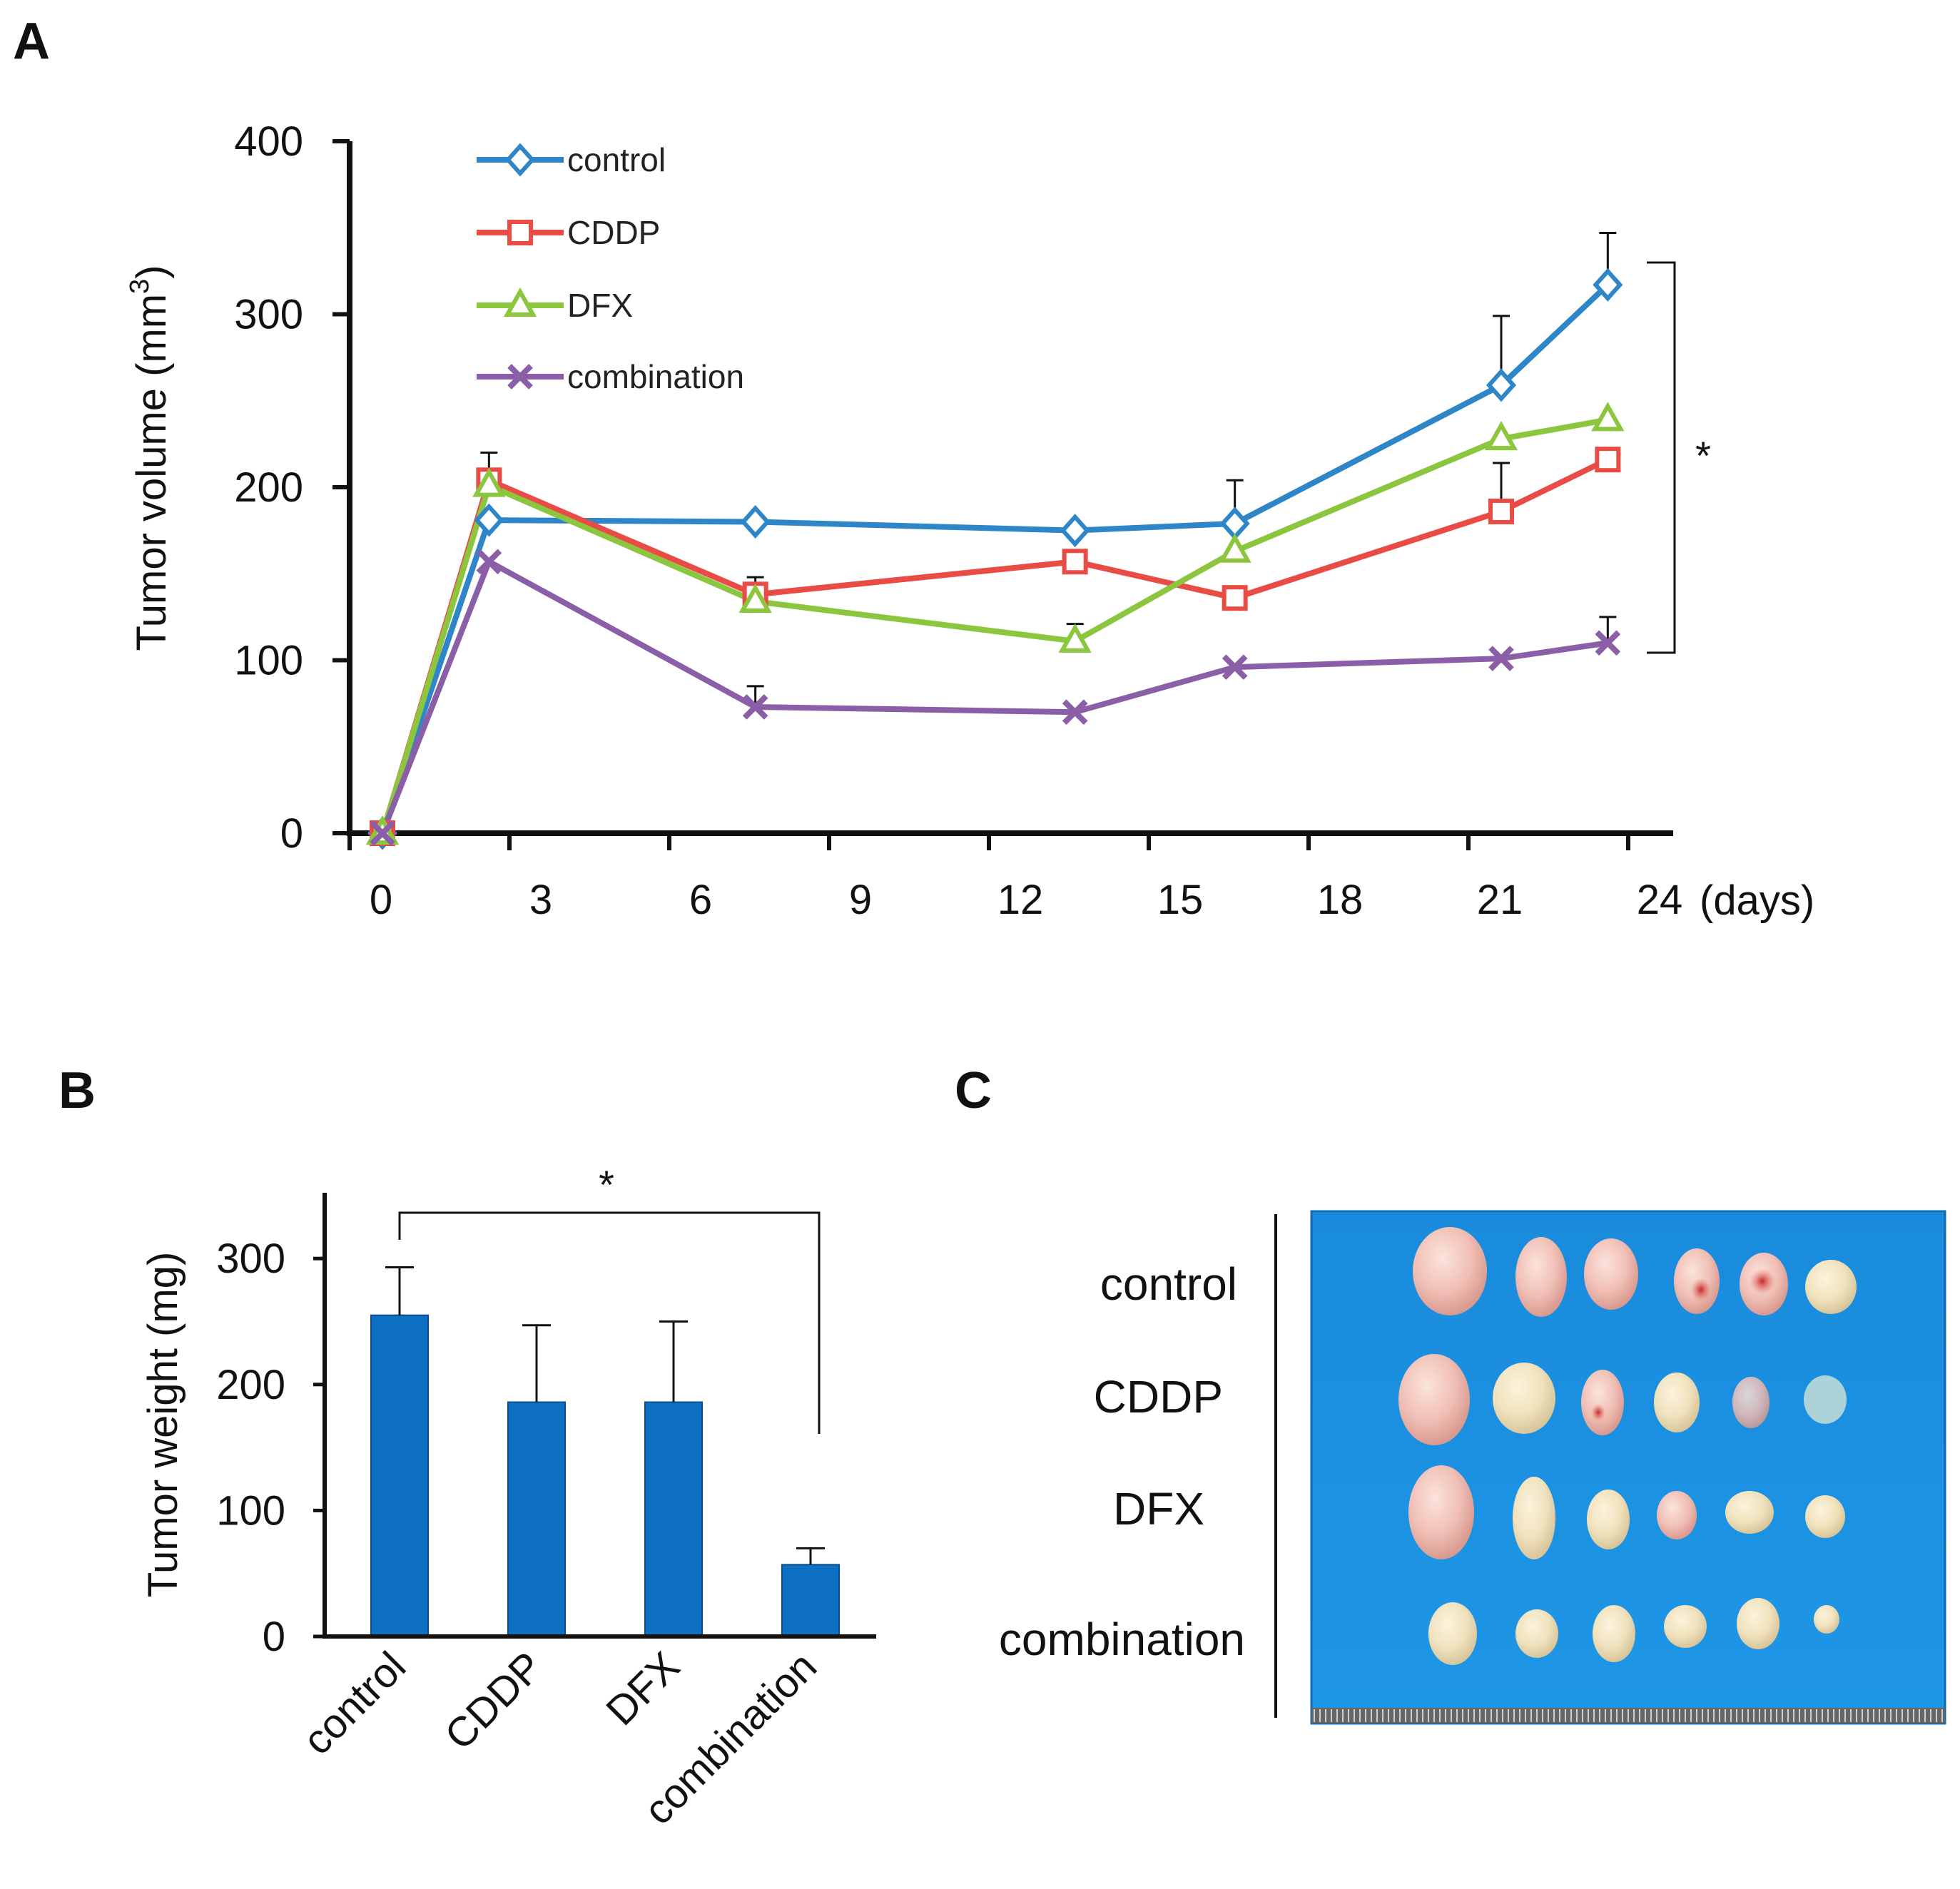 The height and width of the screenshot is (1889, 1960). What do you see at coordinates (151, 472) in the screenshot?
I see `volume-y-axis-label-main: Tumor volume (mm` at bounding box center [151, 472].